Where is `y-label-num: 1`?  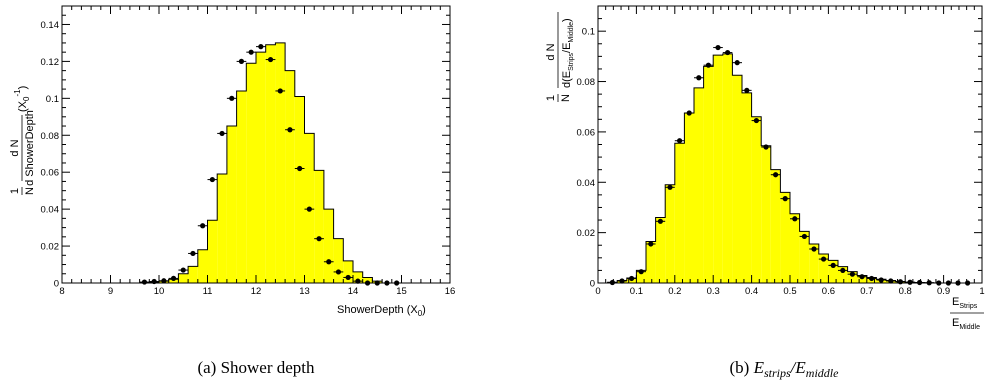
y-label-num: 1 is located at coordinates (15, 191).